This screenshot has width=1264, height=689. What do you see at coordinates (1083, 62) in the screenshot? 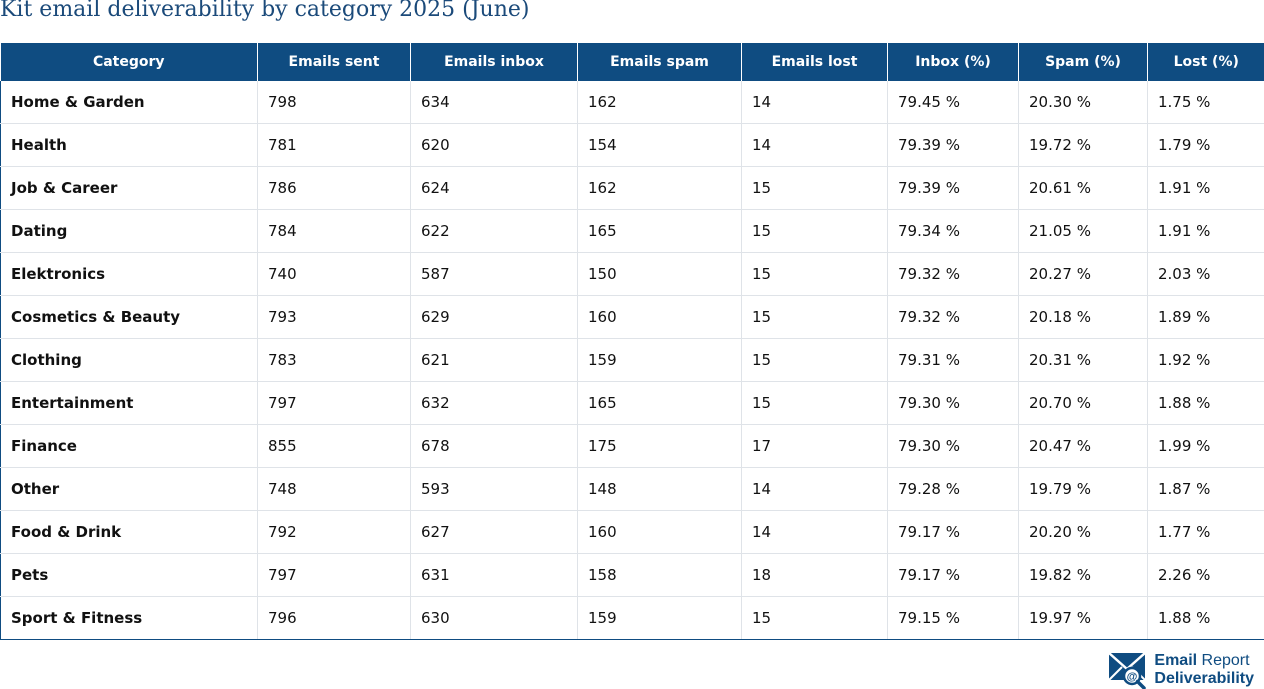
I see `column-header: Spam (%)` at bounding box center [1083, 62].